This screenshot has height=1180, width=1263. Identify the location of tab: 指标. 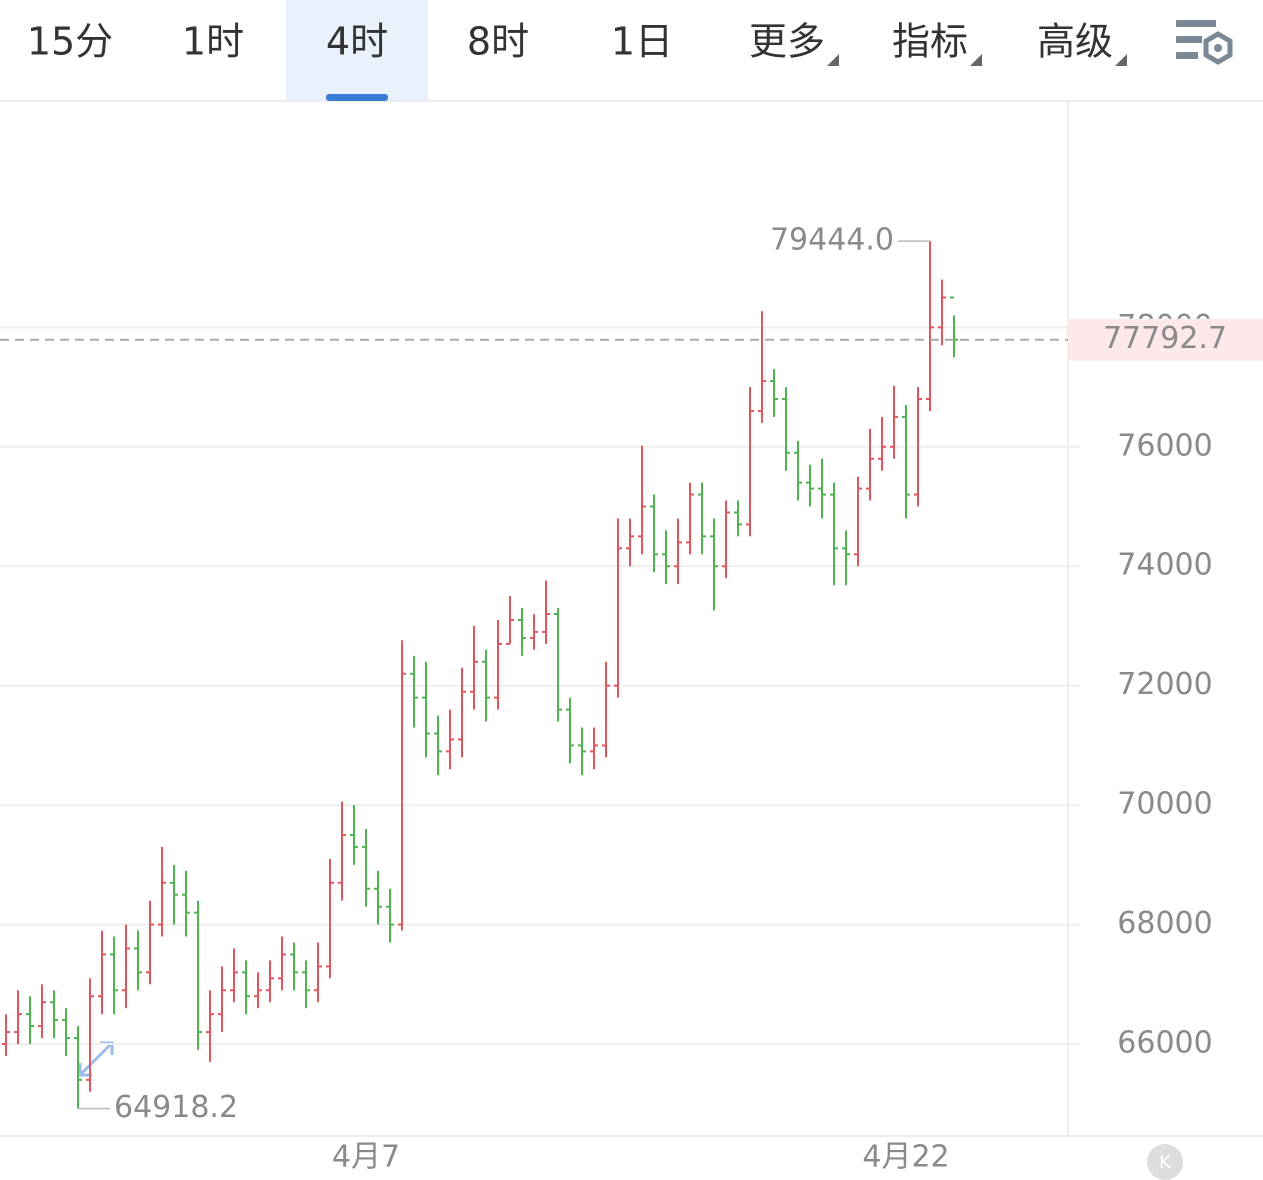
(930, 42).